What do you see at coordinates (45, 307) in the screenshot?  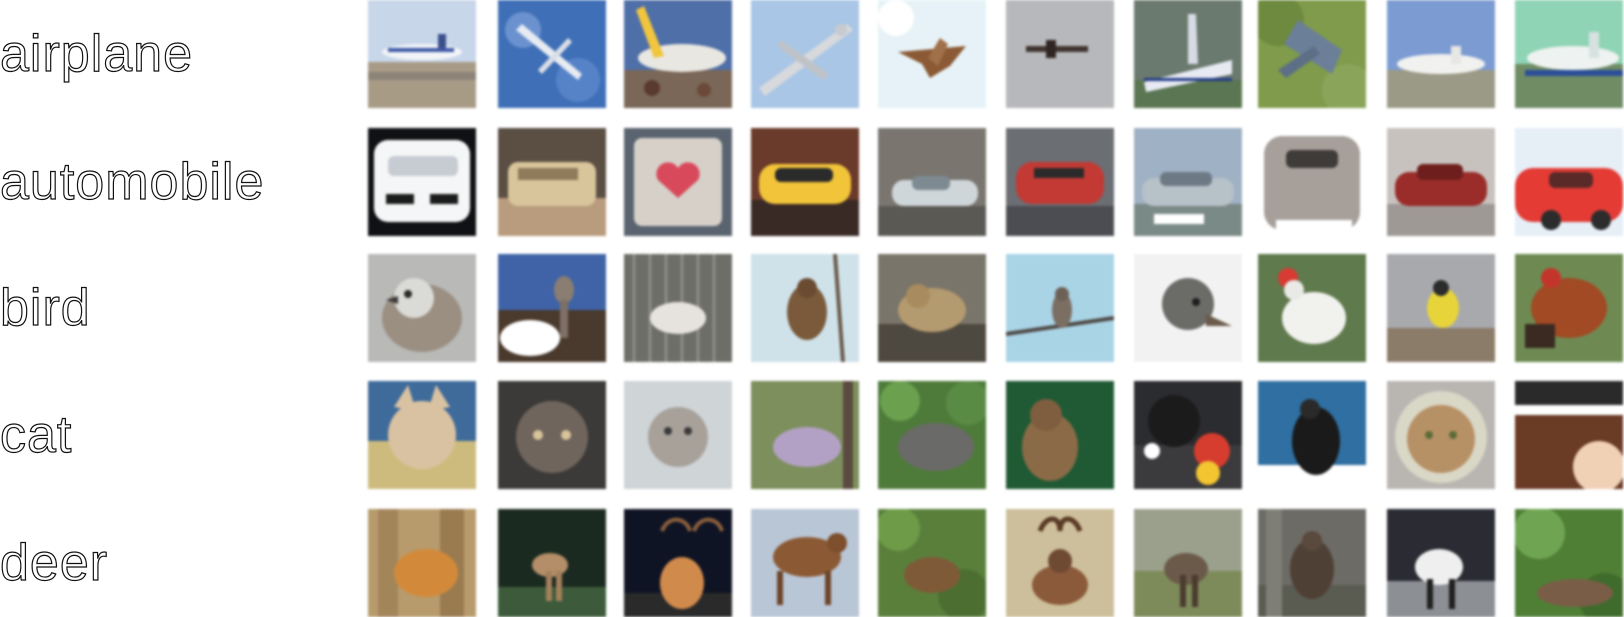 I see `class-label: bird` at bounding box center [45, 307].